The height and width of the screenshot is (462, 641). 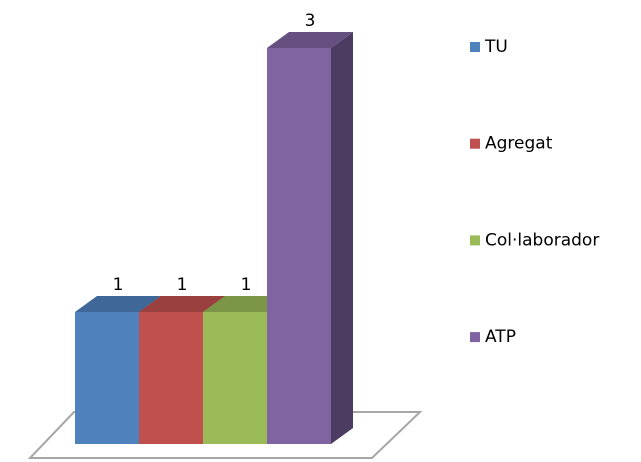 I want to click on data-label: 3, so click(x=310, y=21).